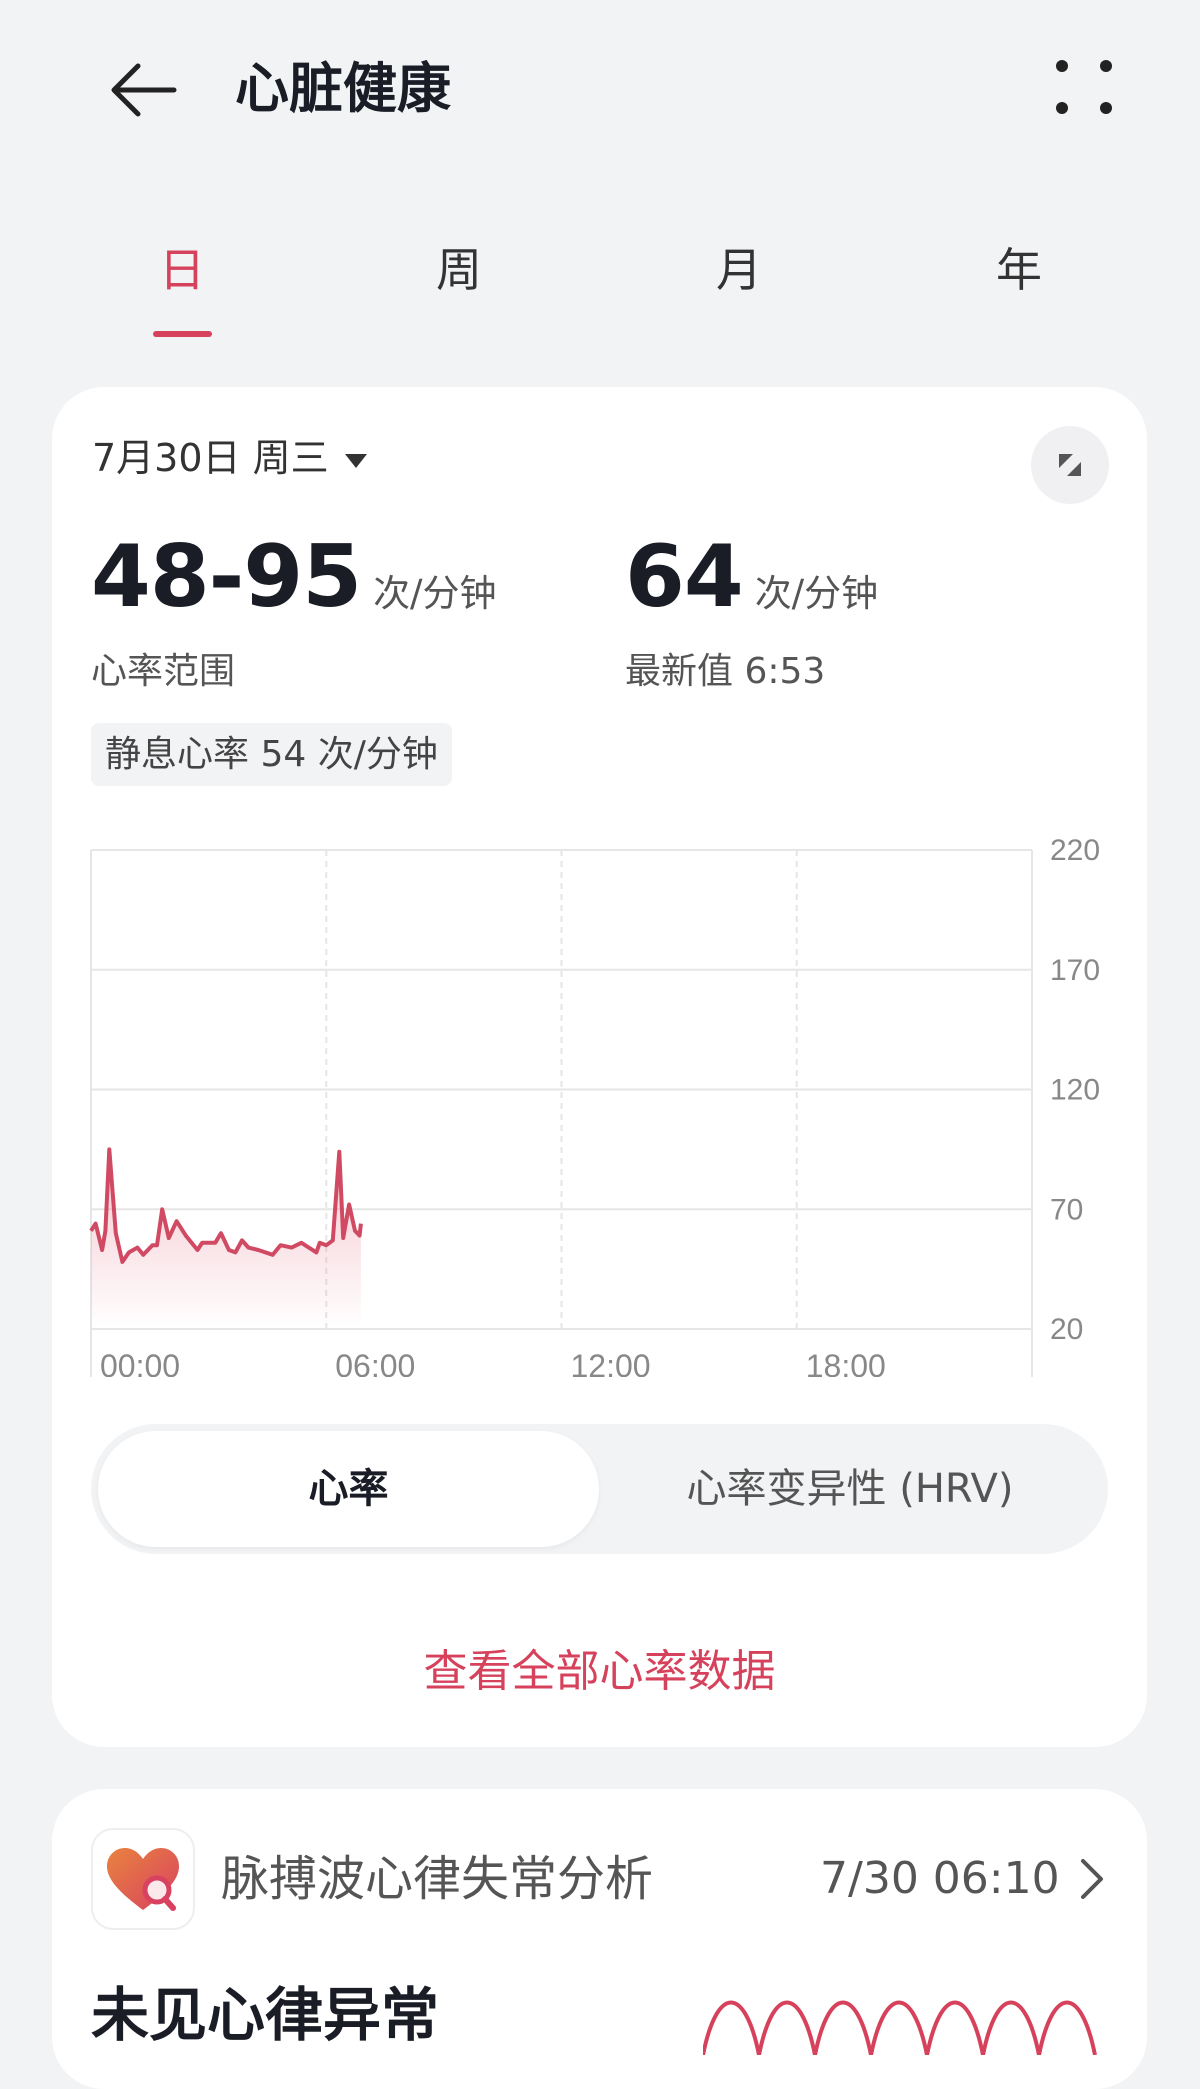  What do you see at coordinates (1075, 970) in the screenshot?
I see `y-tick-label: 170` at bounding box center [1075, 970].